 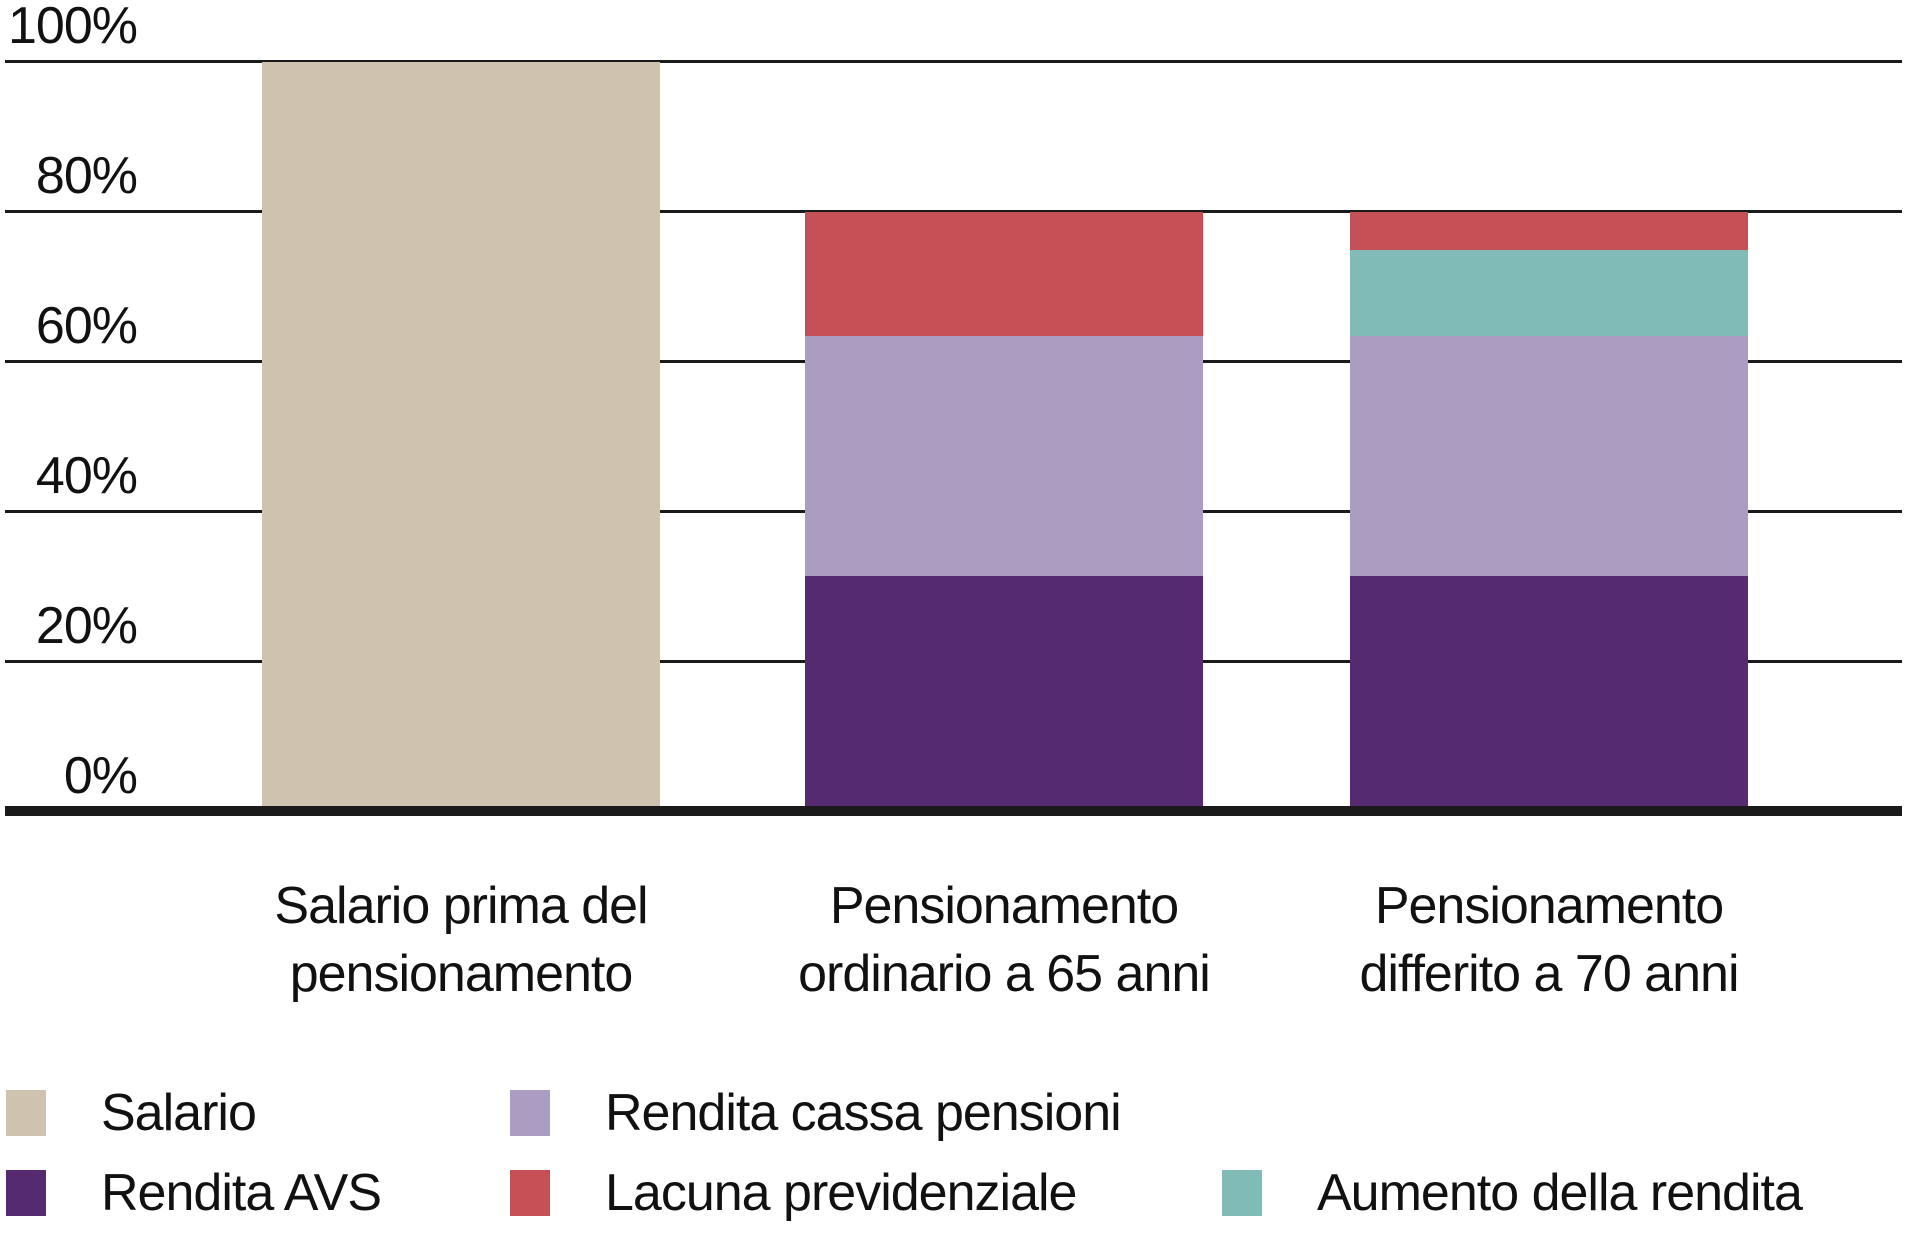 What do you see at coordinates (530, 1113) in the screenshot?
I see `legend-swatch-rendita-cassa-pensioni` at bounding box center [530, 1113].